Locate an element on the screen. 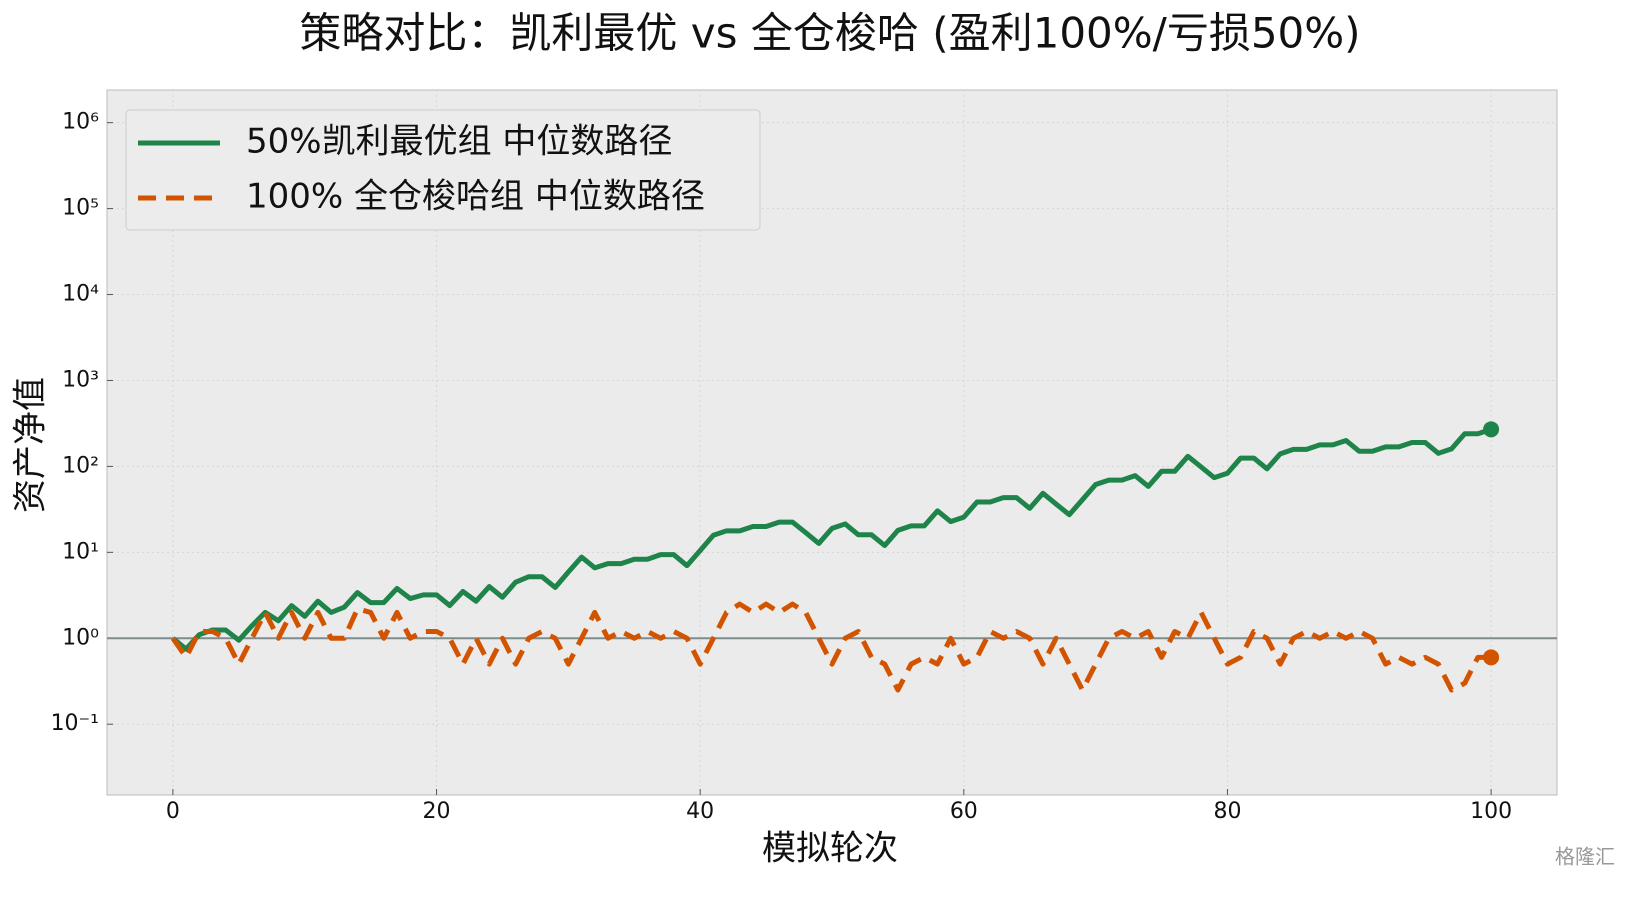 Image resolution: width=1639 pixels, height=919 pixels. y-tick-label: 10¹ is located at coordinates (80, 551).